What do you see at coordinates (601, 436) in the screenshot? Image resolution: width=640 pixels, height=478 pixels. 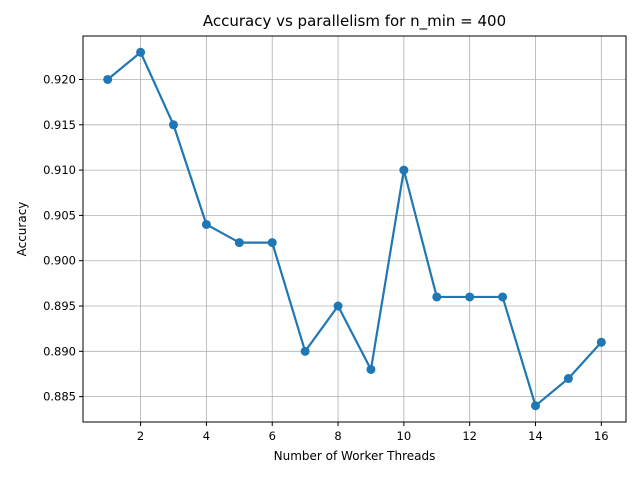 I see `x-tick-label: 16` at bounding box center [601, 436].